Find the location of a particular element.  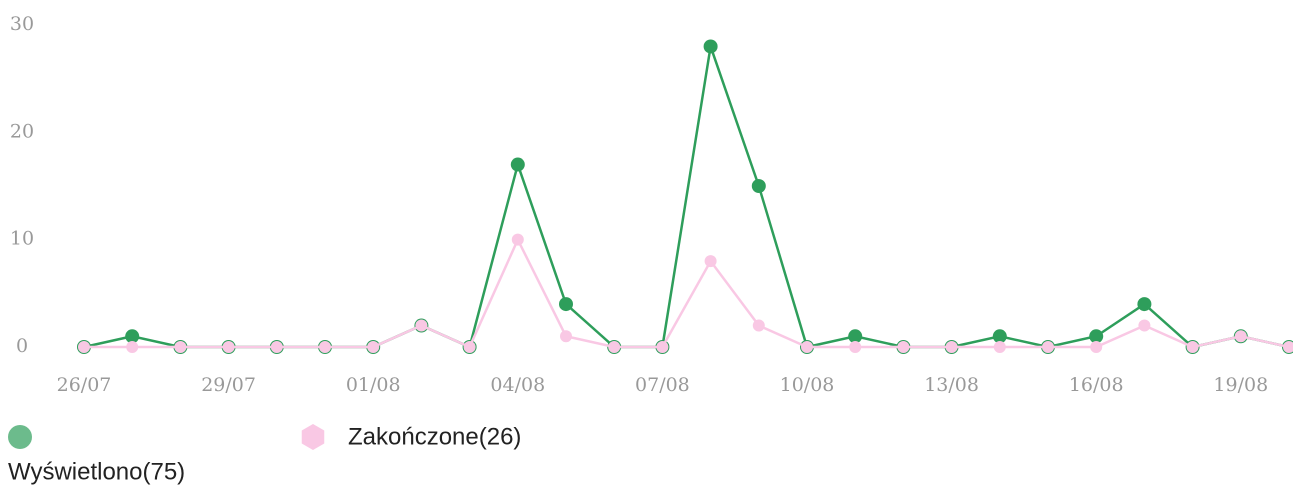

x-tick-label: 10/08 is located at coordinates (807, 385).